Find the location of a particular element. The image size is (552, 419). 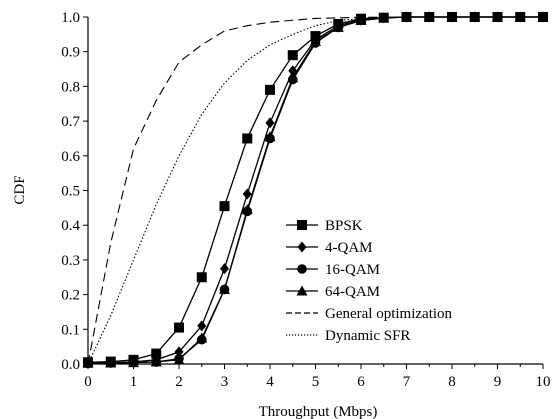

x-tick-label: 10 is located at coordinates (543, 382).